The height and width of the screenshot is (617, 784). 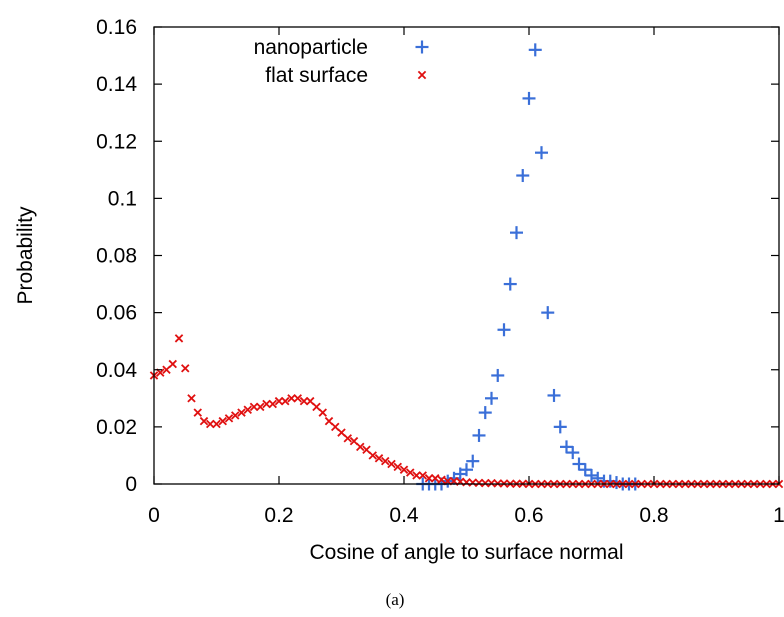 I want to click on x-tick-label: 0.6, so click(x=528, y=515).